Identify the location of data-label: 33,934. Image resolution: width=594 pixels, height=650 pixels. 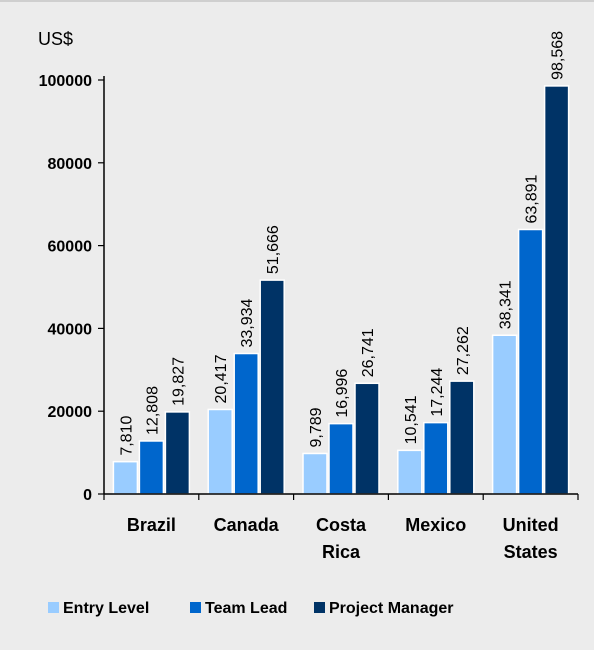
(247, 322).